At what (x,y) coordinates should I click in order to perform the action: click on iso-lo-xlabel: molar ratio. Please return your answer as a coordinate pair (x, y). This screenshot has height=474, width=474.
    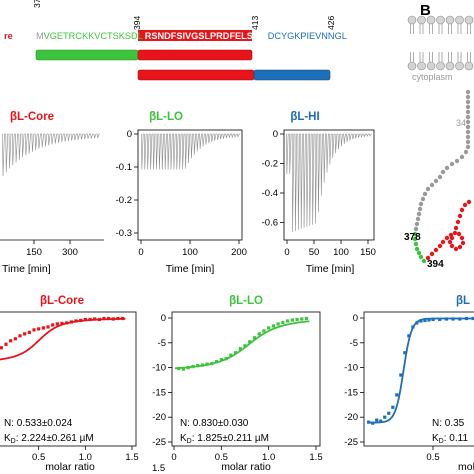
    Looking at the image, I should click on (246, 467).